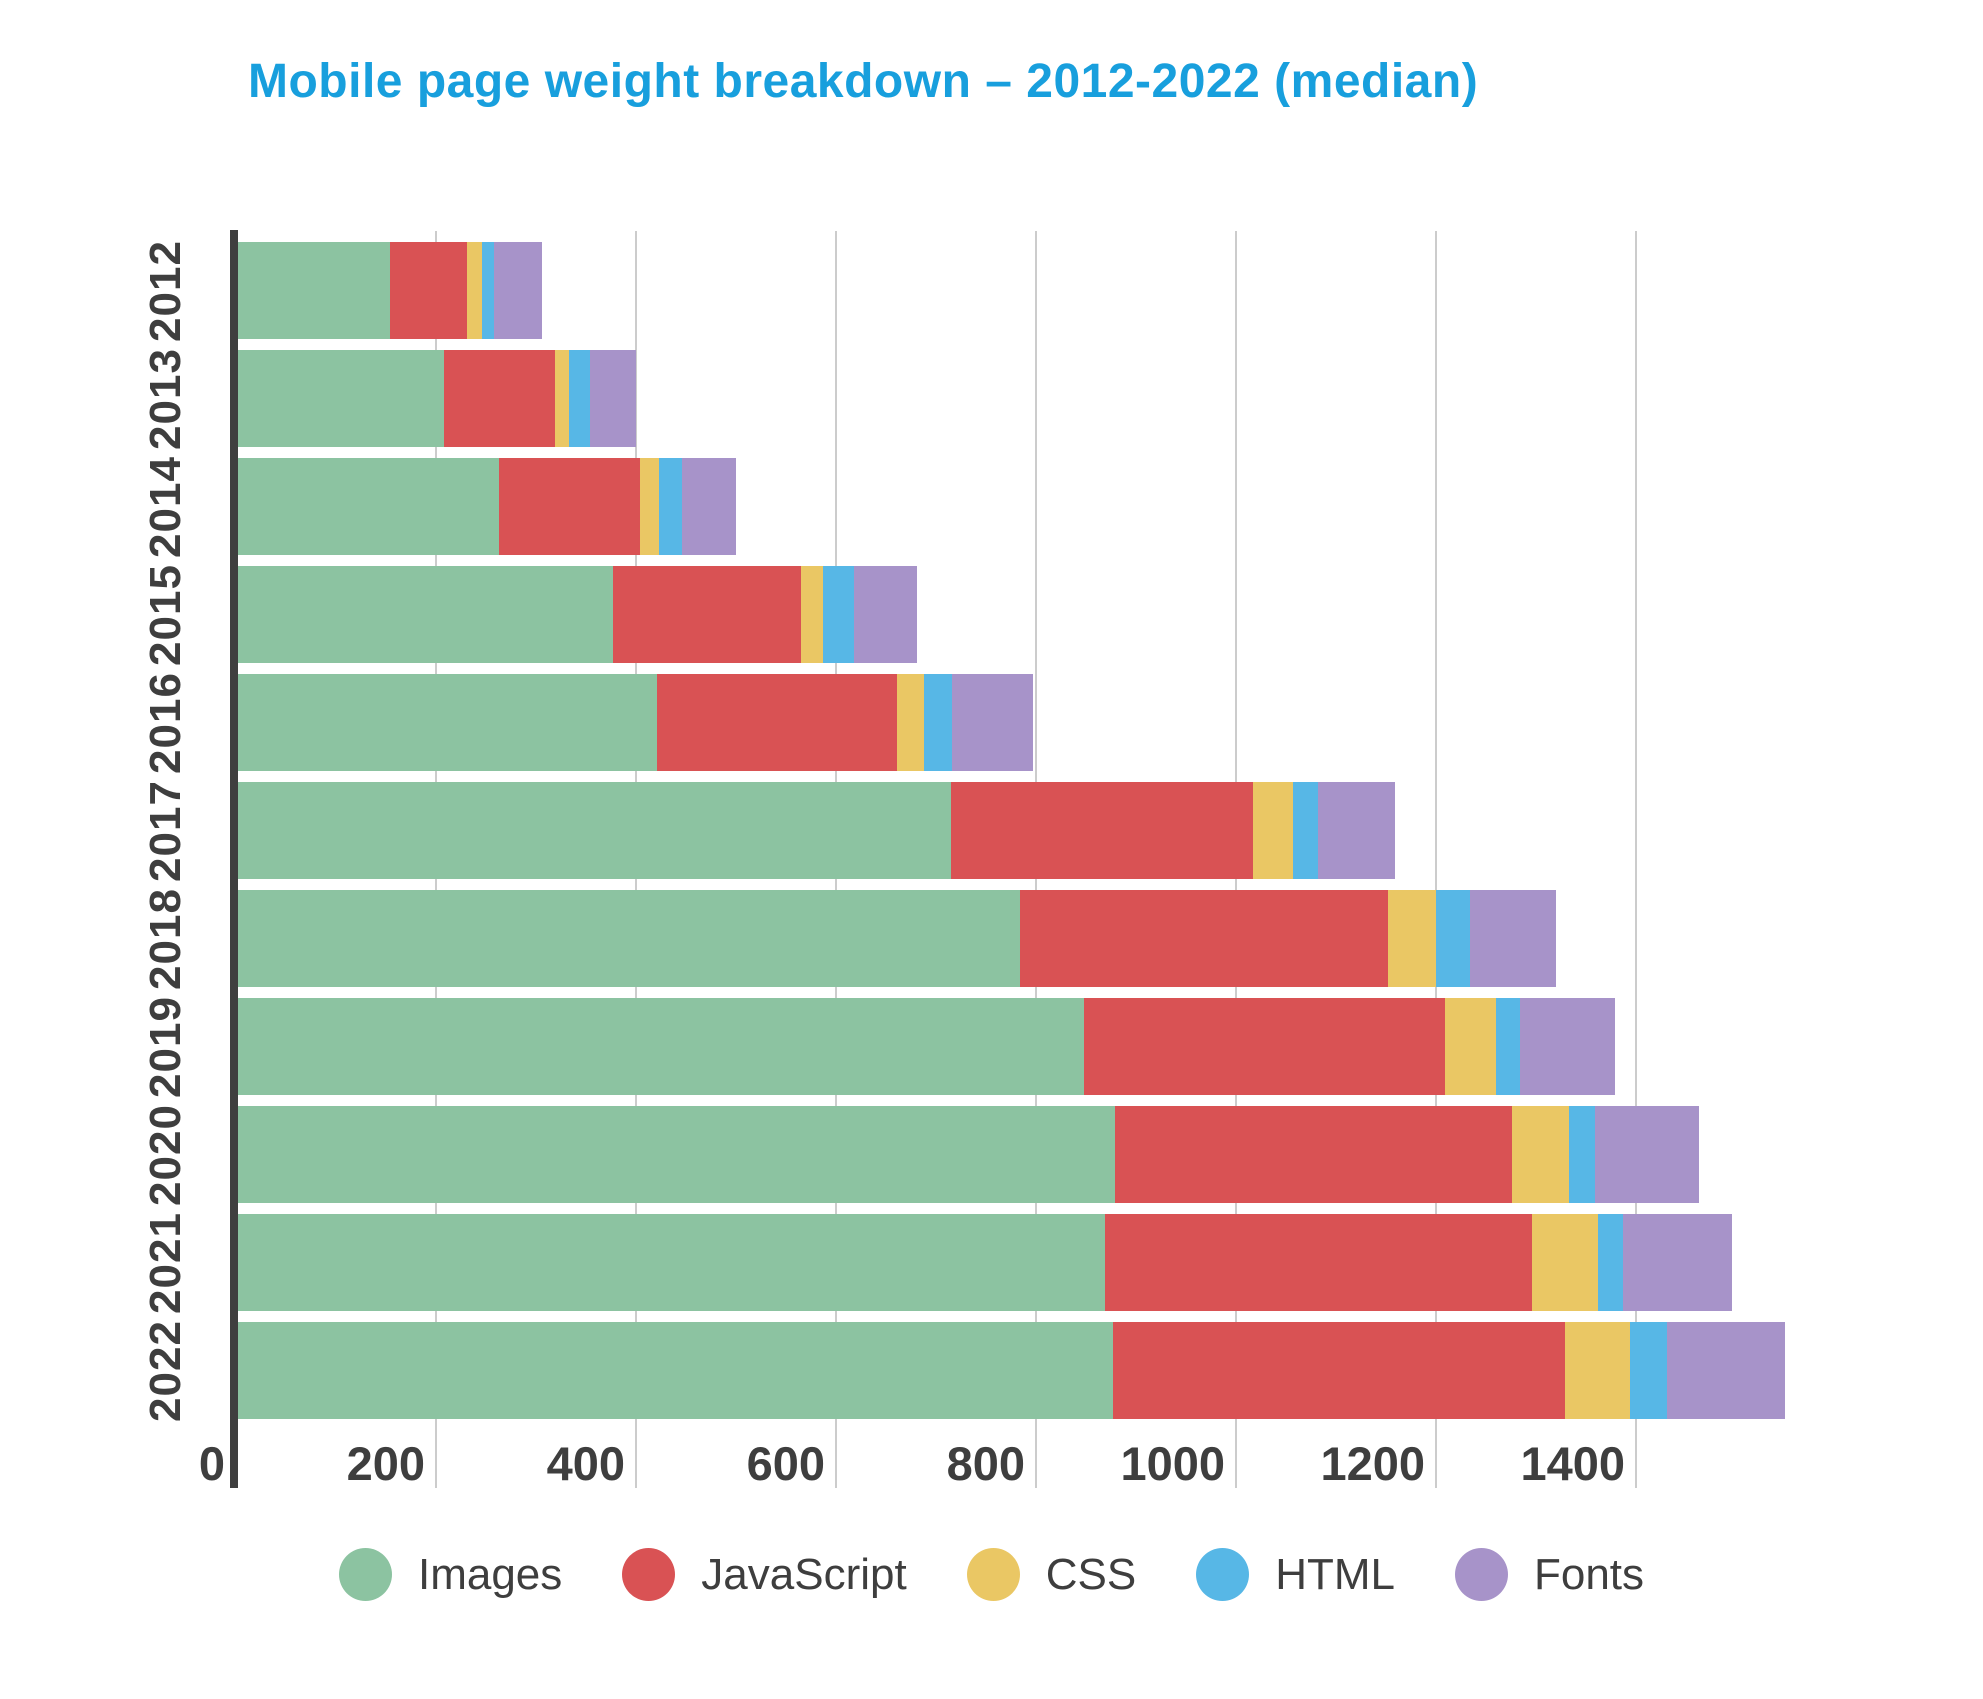 The height and width of the screenshot is (1699, 1983). I want to click on bar-segment-2017-images, so click(593, 830).